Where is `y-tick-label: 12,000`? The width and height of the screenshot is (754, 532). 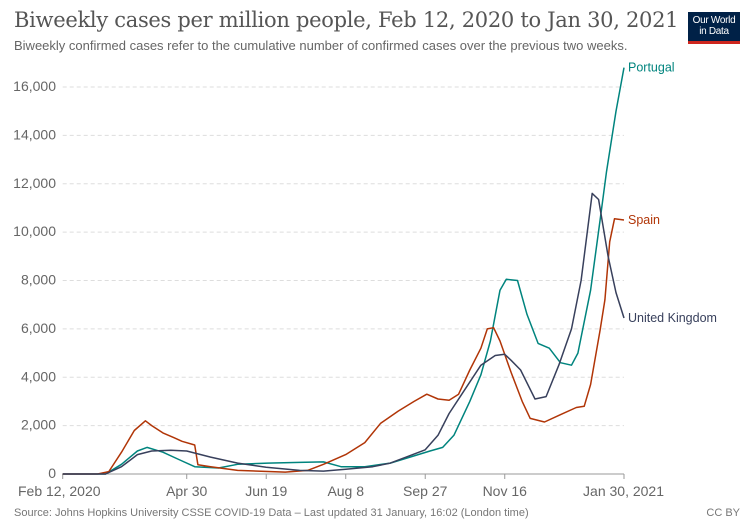
y-tick-label: 12,000 is located at coordinates (34, 183).